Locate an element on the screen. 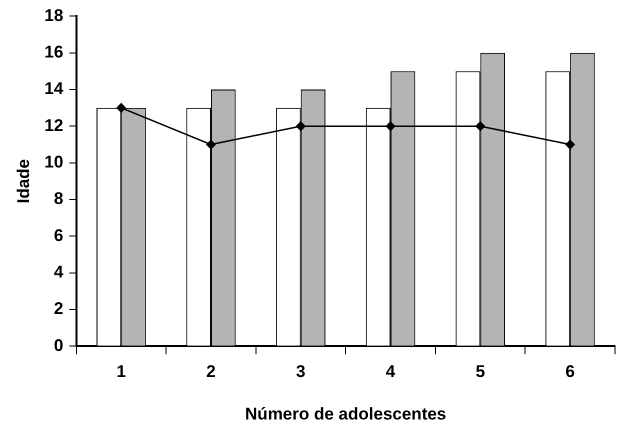 The height and width of the screenshot is (435, 623). y-tick-label: 12 is located at coordinates (54, 125).